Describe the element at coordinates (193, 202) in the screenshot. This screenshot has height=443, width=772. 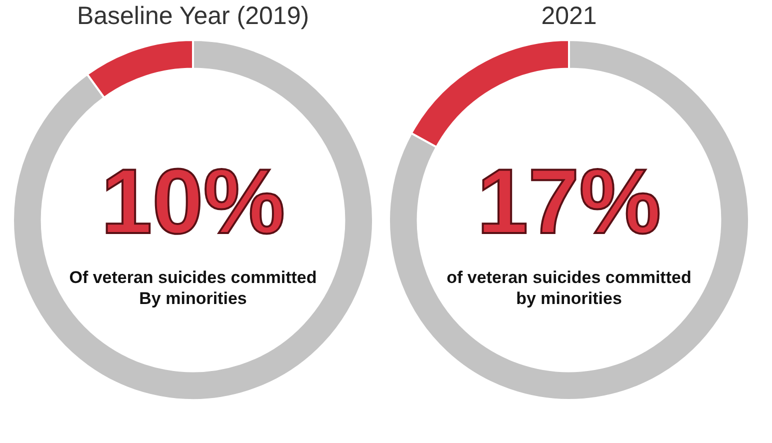
I see `text: 10%` at that location.